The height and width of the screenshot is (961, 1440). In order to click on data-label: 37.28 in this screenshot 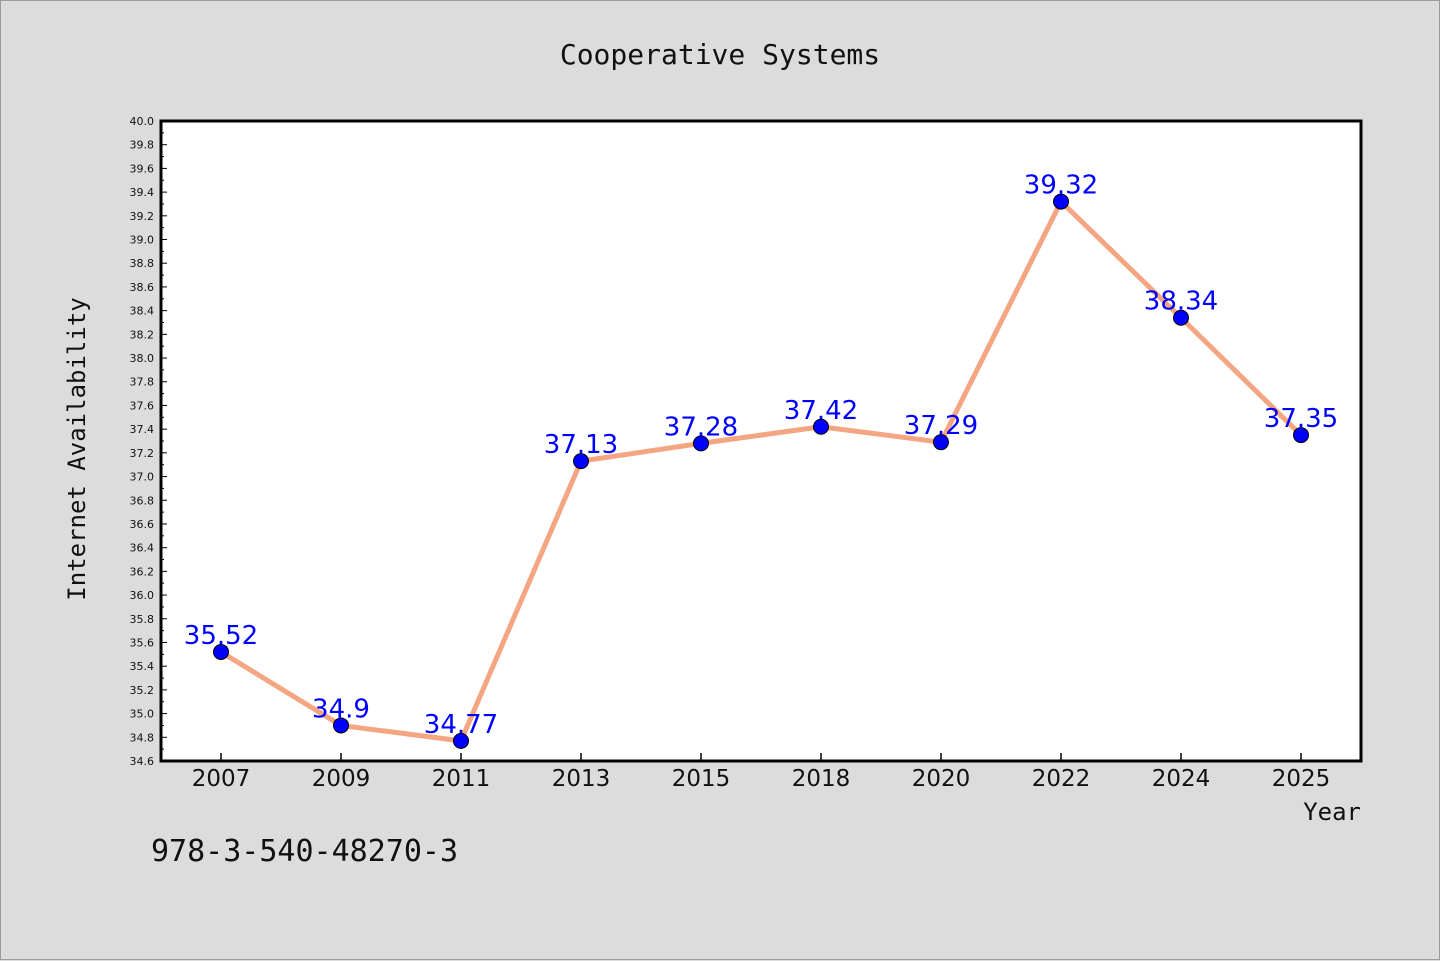, I will do `click(701, 427)`.